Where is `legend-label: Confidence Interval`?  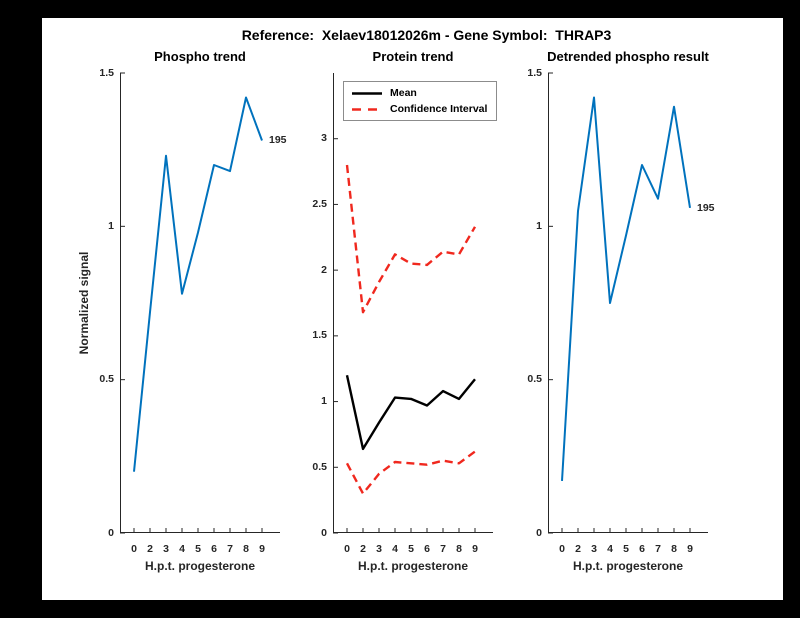 legend-label: Confidence Interval is located at coordinates (439, 109).